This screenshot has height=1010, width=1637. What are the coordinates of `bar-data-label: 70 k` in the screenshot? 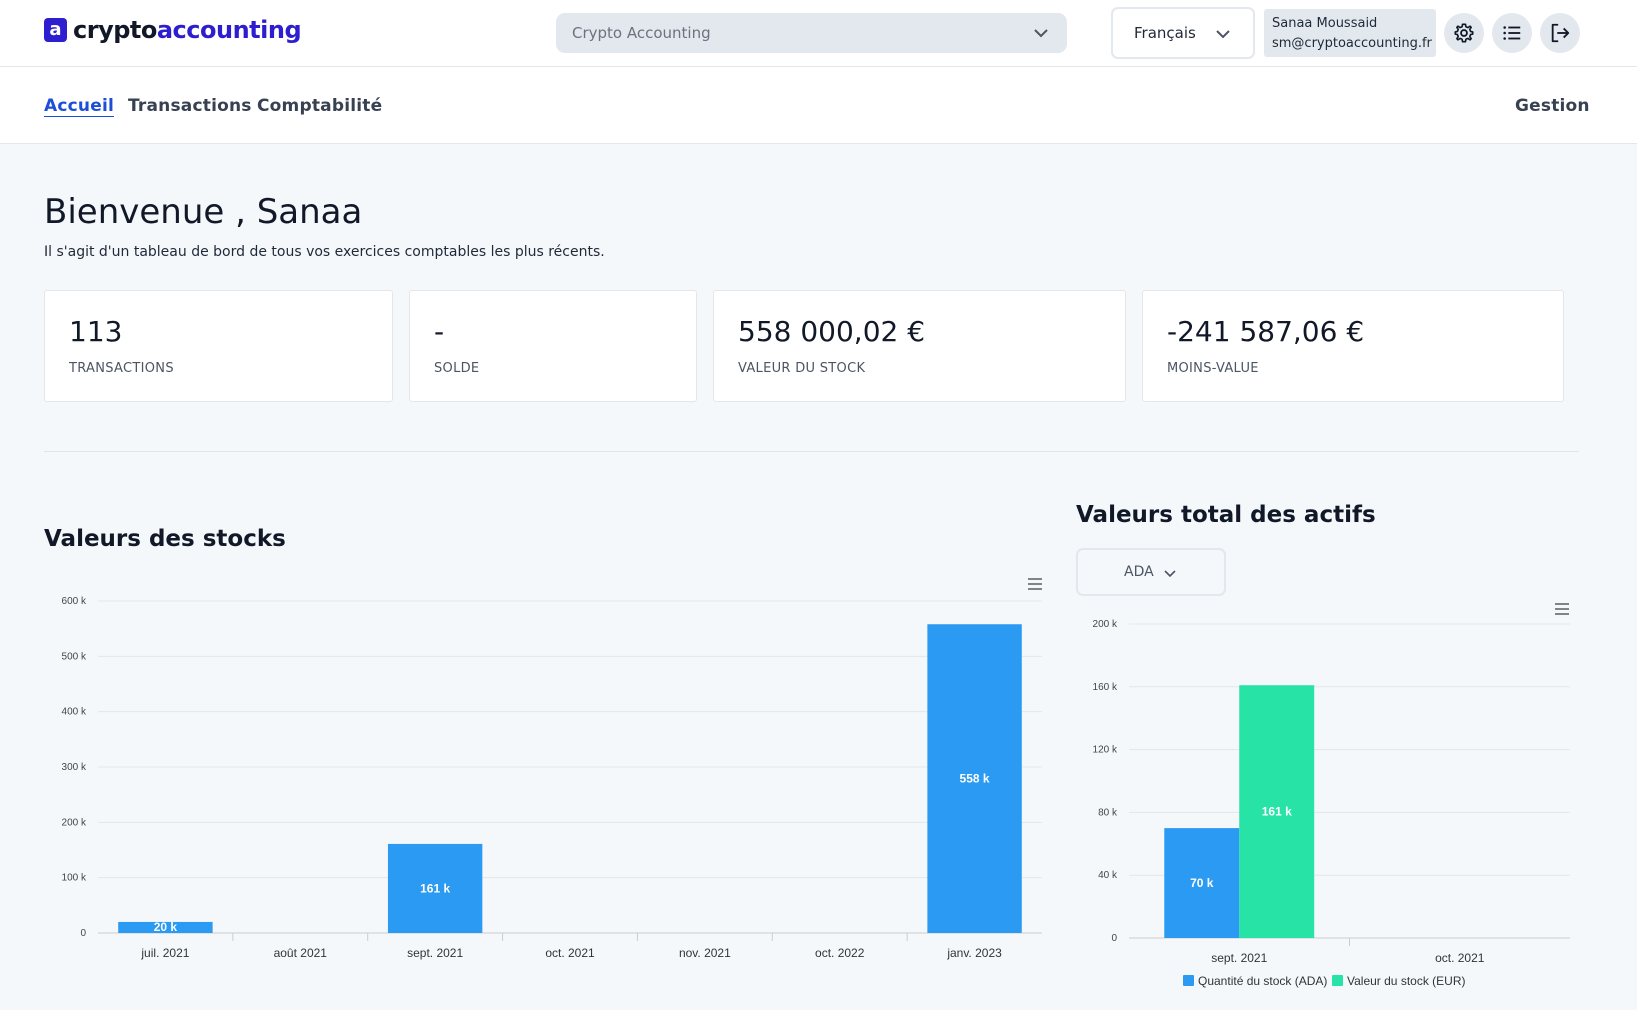 It's located at (1202, 883).